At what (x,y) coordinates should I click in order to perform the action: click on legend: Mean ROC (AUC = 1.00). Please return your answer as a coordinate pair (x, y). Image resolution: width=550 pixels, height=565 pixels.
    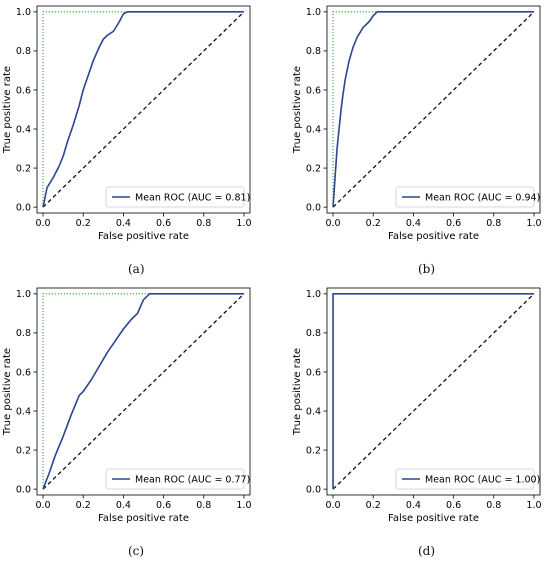
    Looking at the image, I should click on (467, 479).